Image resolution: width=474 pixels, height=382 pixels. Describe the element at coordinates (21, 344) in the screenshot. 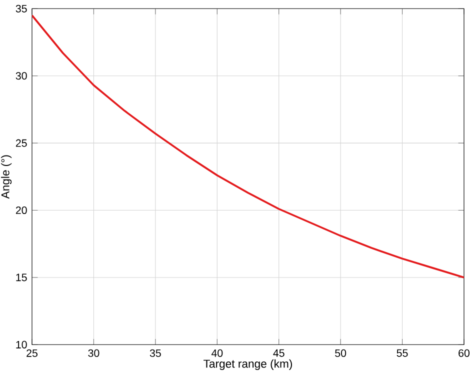

I see `y-tick-label: 10` at that location.